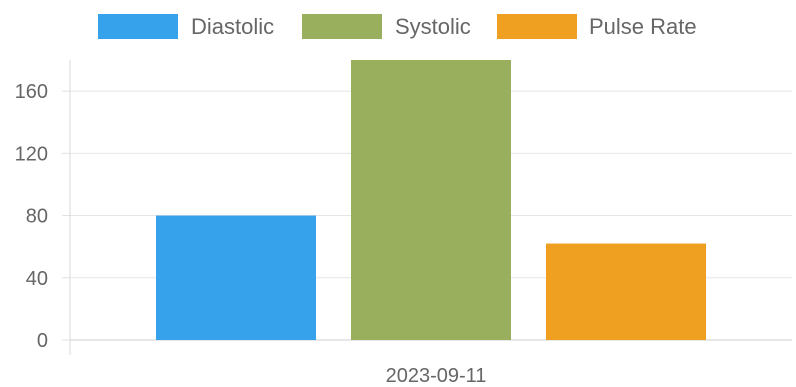 The height and width of the screenshot is (387, 796). What do you see at coordinates (232, 26) in the screenshot?
I see `legend-label-diastolic: Diastolic` at bounding box center [232, 26].